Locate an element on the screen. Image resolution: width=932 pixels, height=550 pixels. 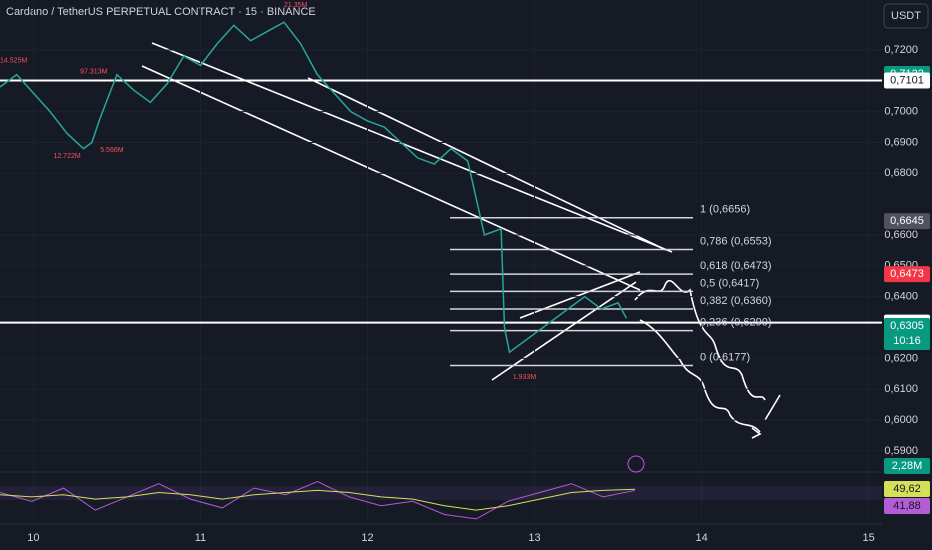
fib-label: 0,382 (0,6360) is located at coordinates (736, 301).